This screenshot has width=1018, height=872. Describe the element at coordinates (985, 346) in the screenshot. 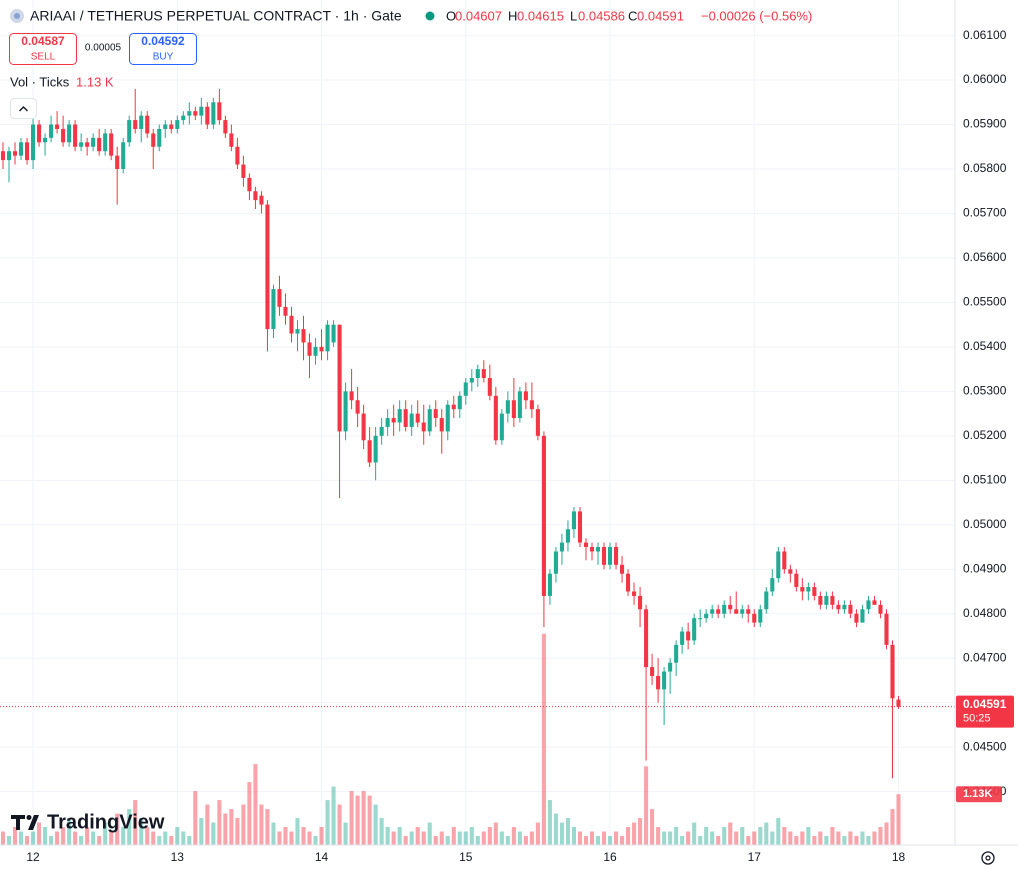

I see `y-tick-label: 0.05400` at that location.